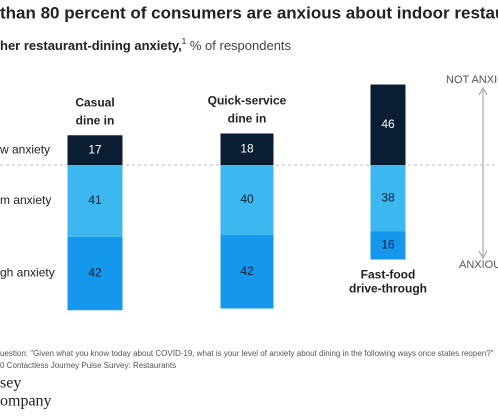 Image resolution: width=498 pixels, height=416 pixels. I want to click on category-label: drive-through, so click(388, 289).